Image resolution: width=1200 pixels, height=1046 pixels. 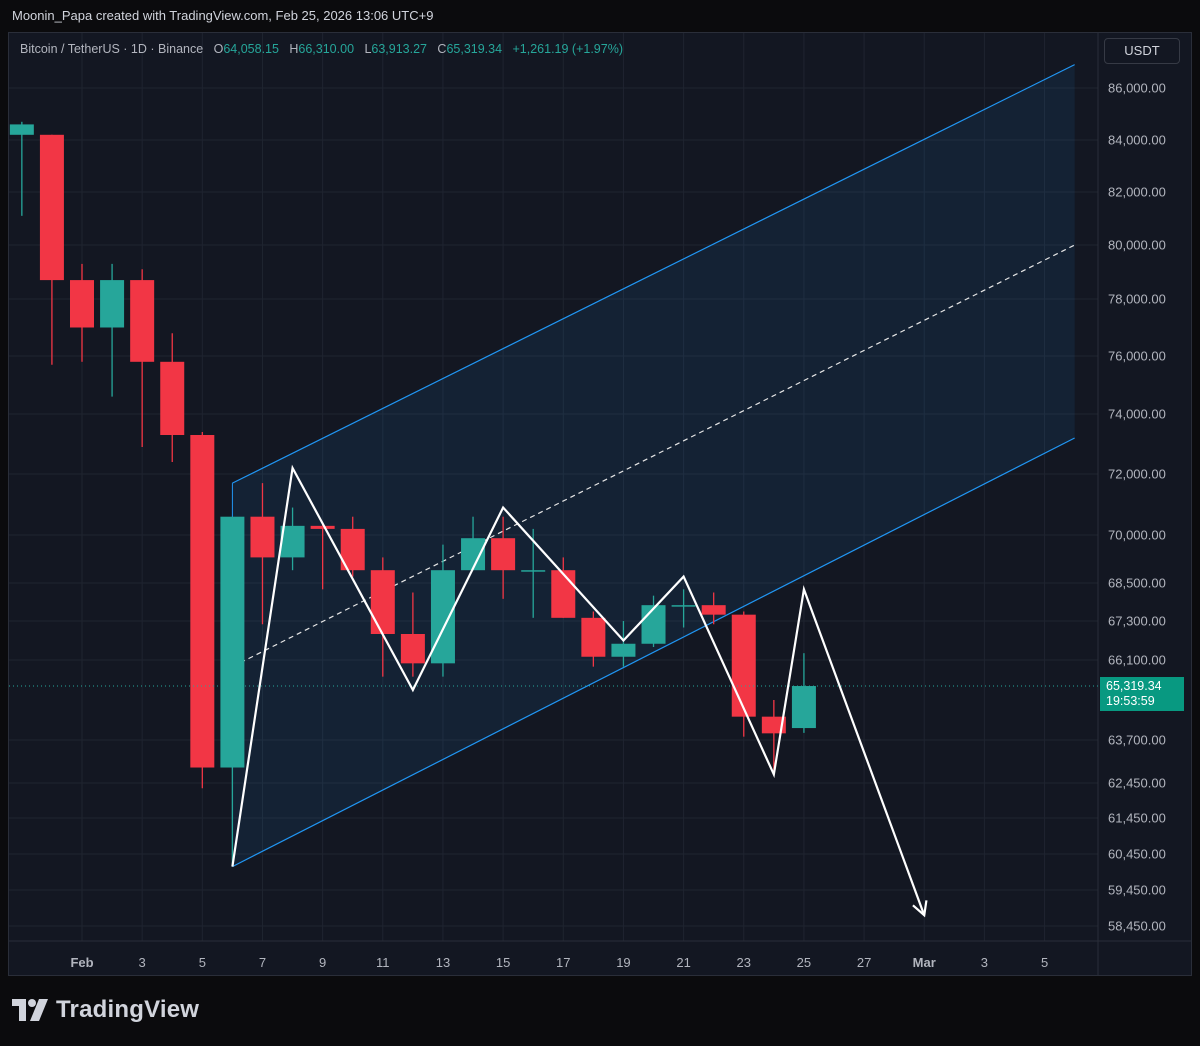 I want to click on time-tick-label: 21, so click(x=683, y=962).